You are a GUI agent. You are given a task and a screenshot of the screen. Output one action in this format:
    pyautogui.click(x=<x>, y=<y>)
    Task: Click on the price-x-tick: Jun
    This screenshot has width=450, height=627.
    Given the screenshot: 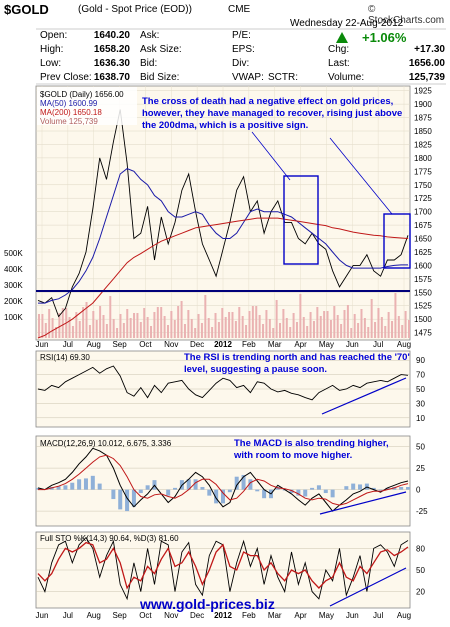 What is the action you would take?
    pyautogui.click(x=42, y=344)
    